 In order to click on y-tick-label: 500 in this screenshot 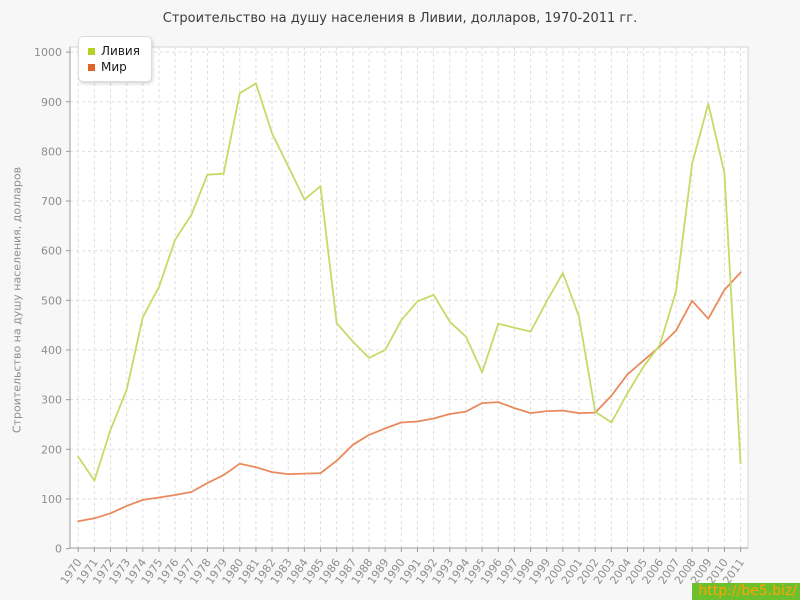, I will do `click(51, 300)`.